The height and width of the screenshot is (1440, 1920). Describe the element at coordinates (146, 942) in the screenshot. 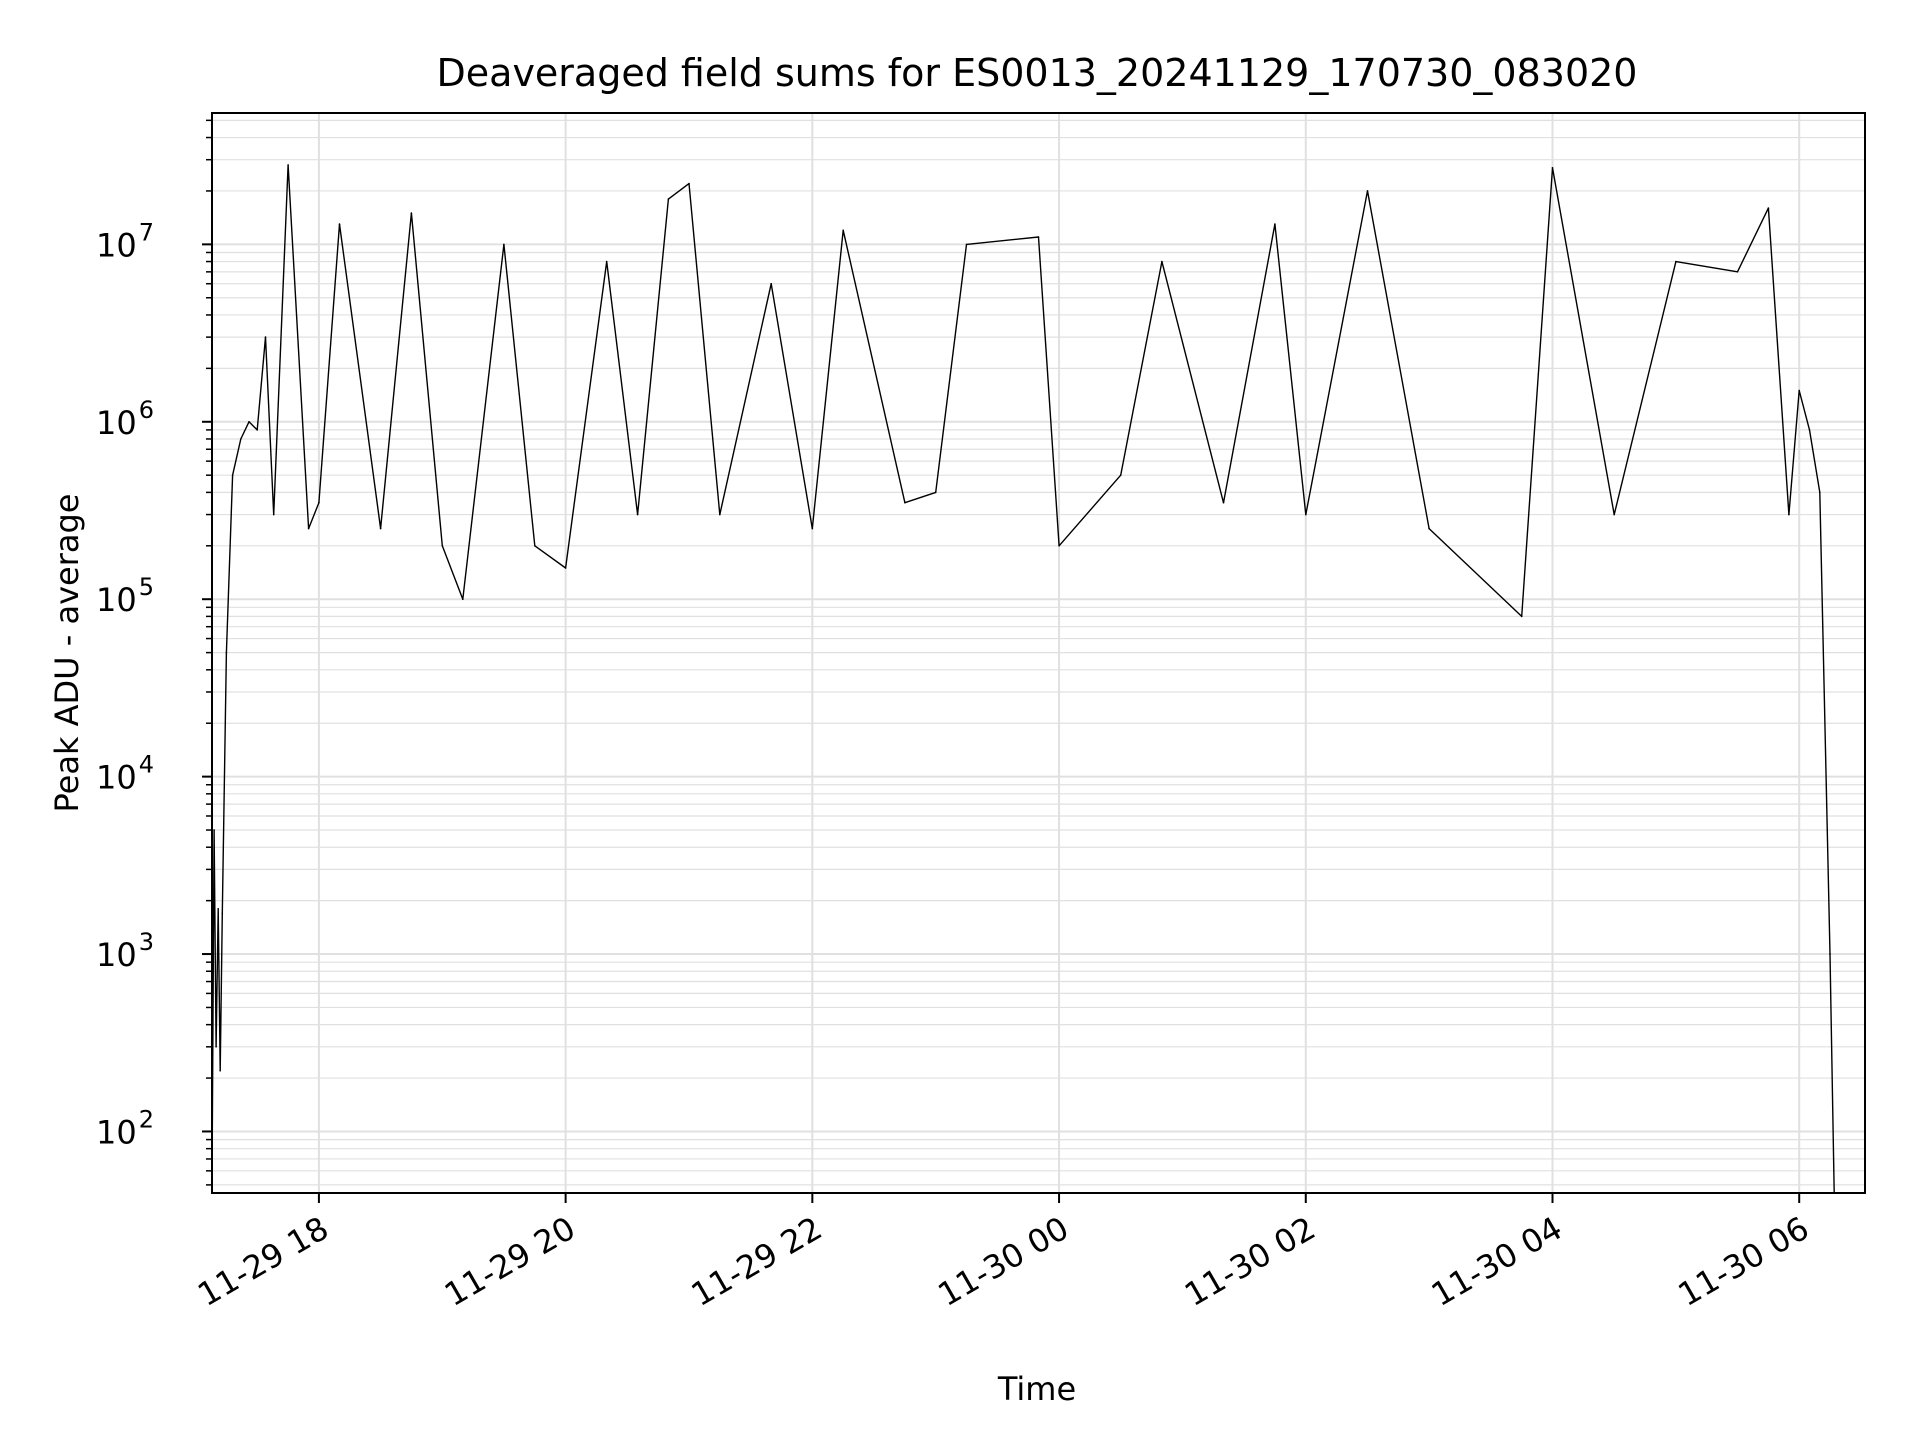

I see `y-tick-exponent: 3` at that location.